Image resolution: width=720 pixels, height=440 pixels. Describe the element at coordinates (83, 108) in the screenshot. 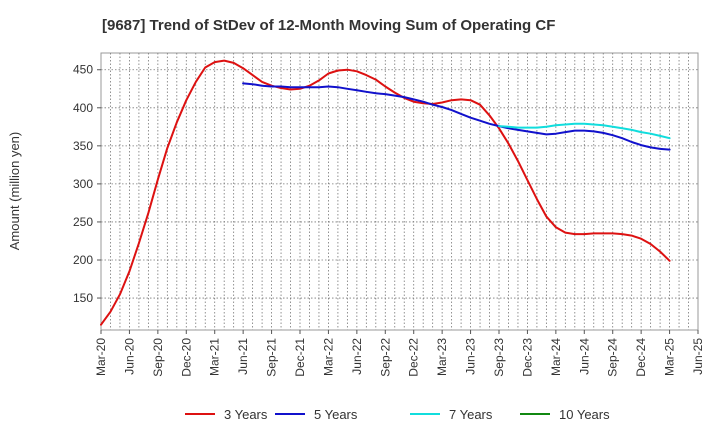

I see `y-tick-label: 400` at that location.